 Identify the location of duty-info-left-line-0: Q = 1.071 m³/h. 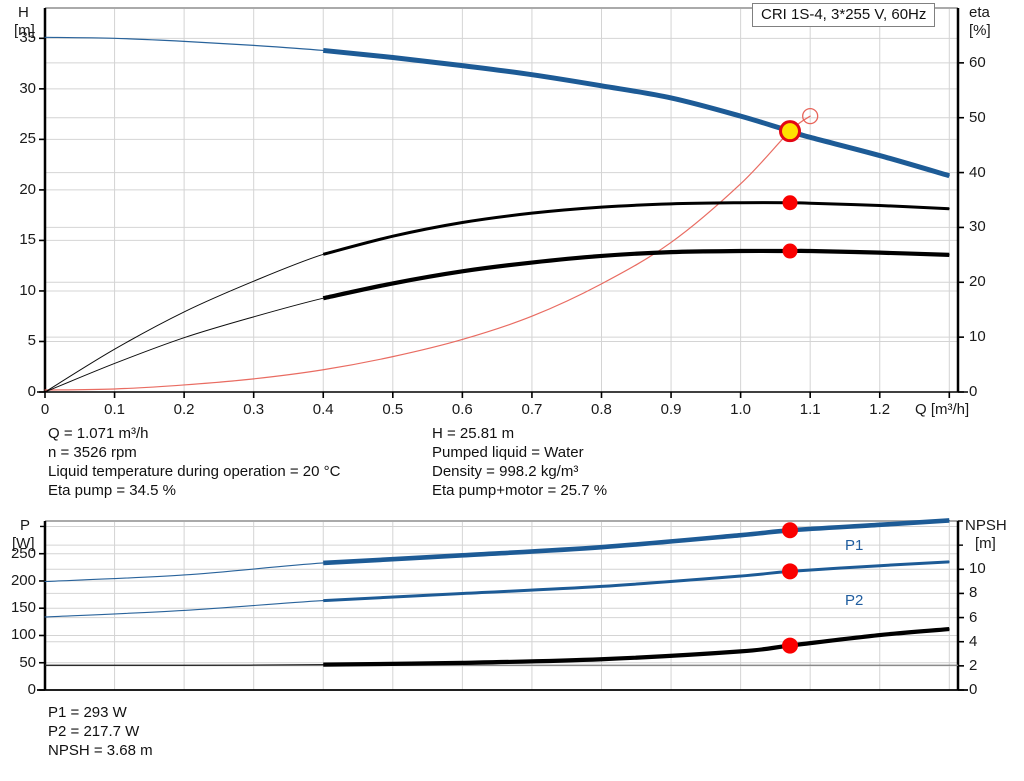
(98, 433).